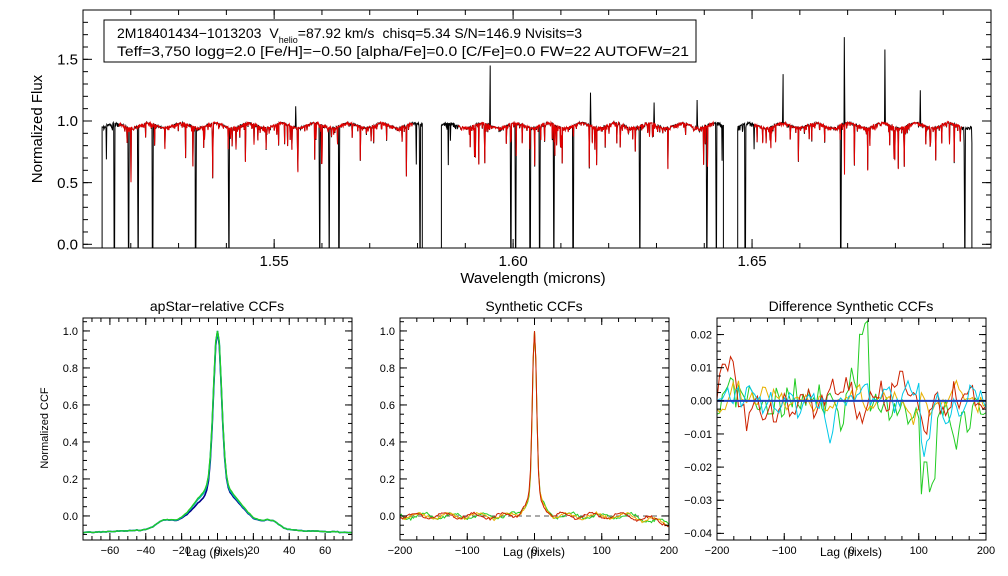  I want to click on ccf-synthetic-plot-area, so click(534, 429).